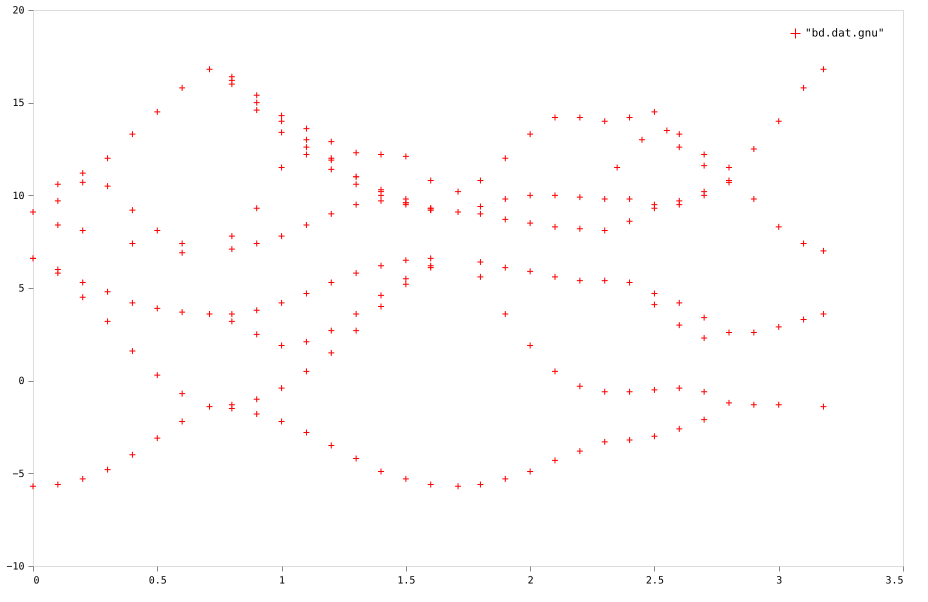 This screenshot has height=602, width=928. Describe the element at coordinates (18, 11) in the screenshot. I see `y-tick-label: 20` at that location.